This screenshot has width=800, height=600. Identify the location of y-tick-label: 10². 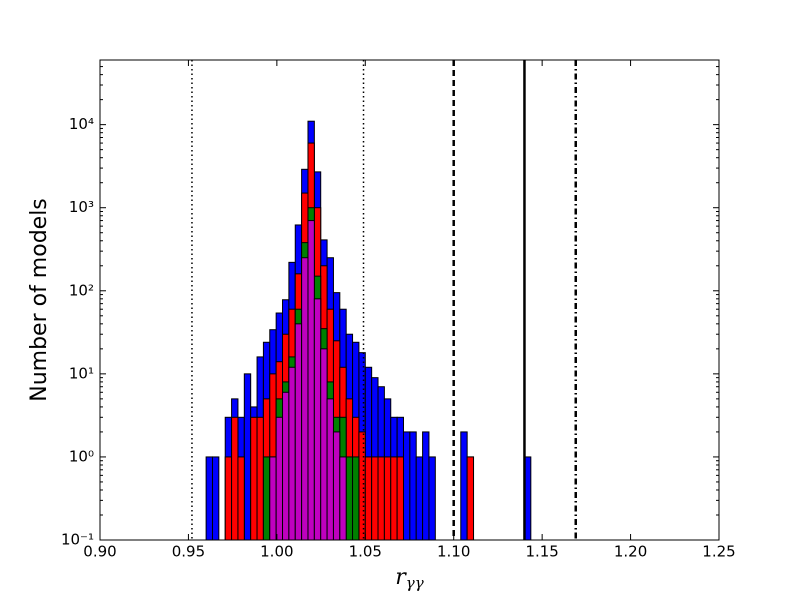
(81, 290).